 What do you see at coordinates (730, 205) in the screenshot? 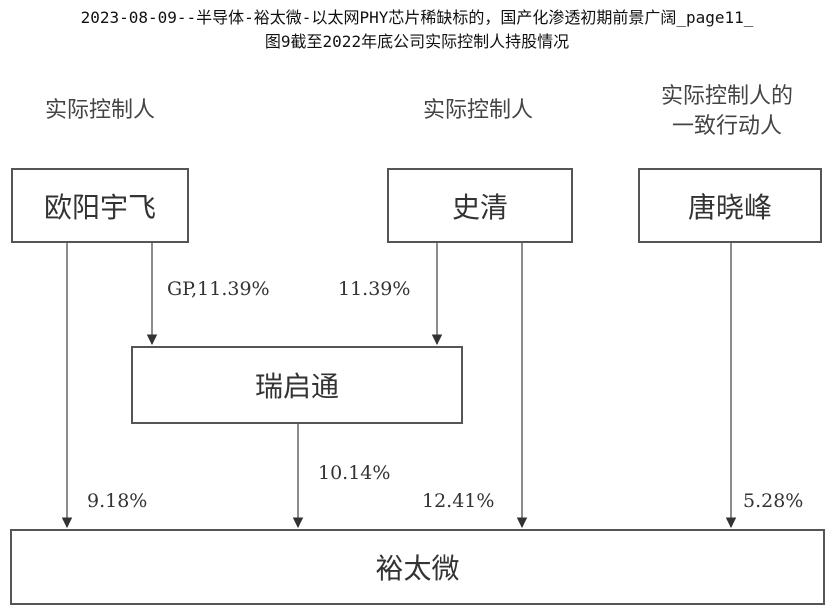
I see `node-tang-xiaofeng: 唐晓峰` at bounding box center [730, 205].